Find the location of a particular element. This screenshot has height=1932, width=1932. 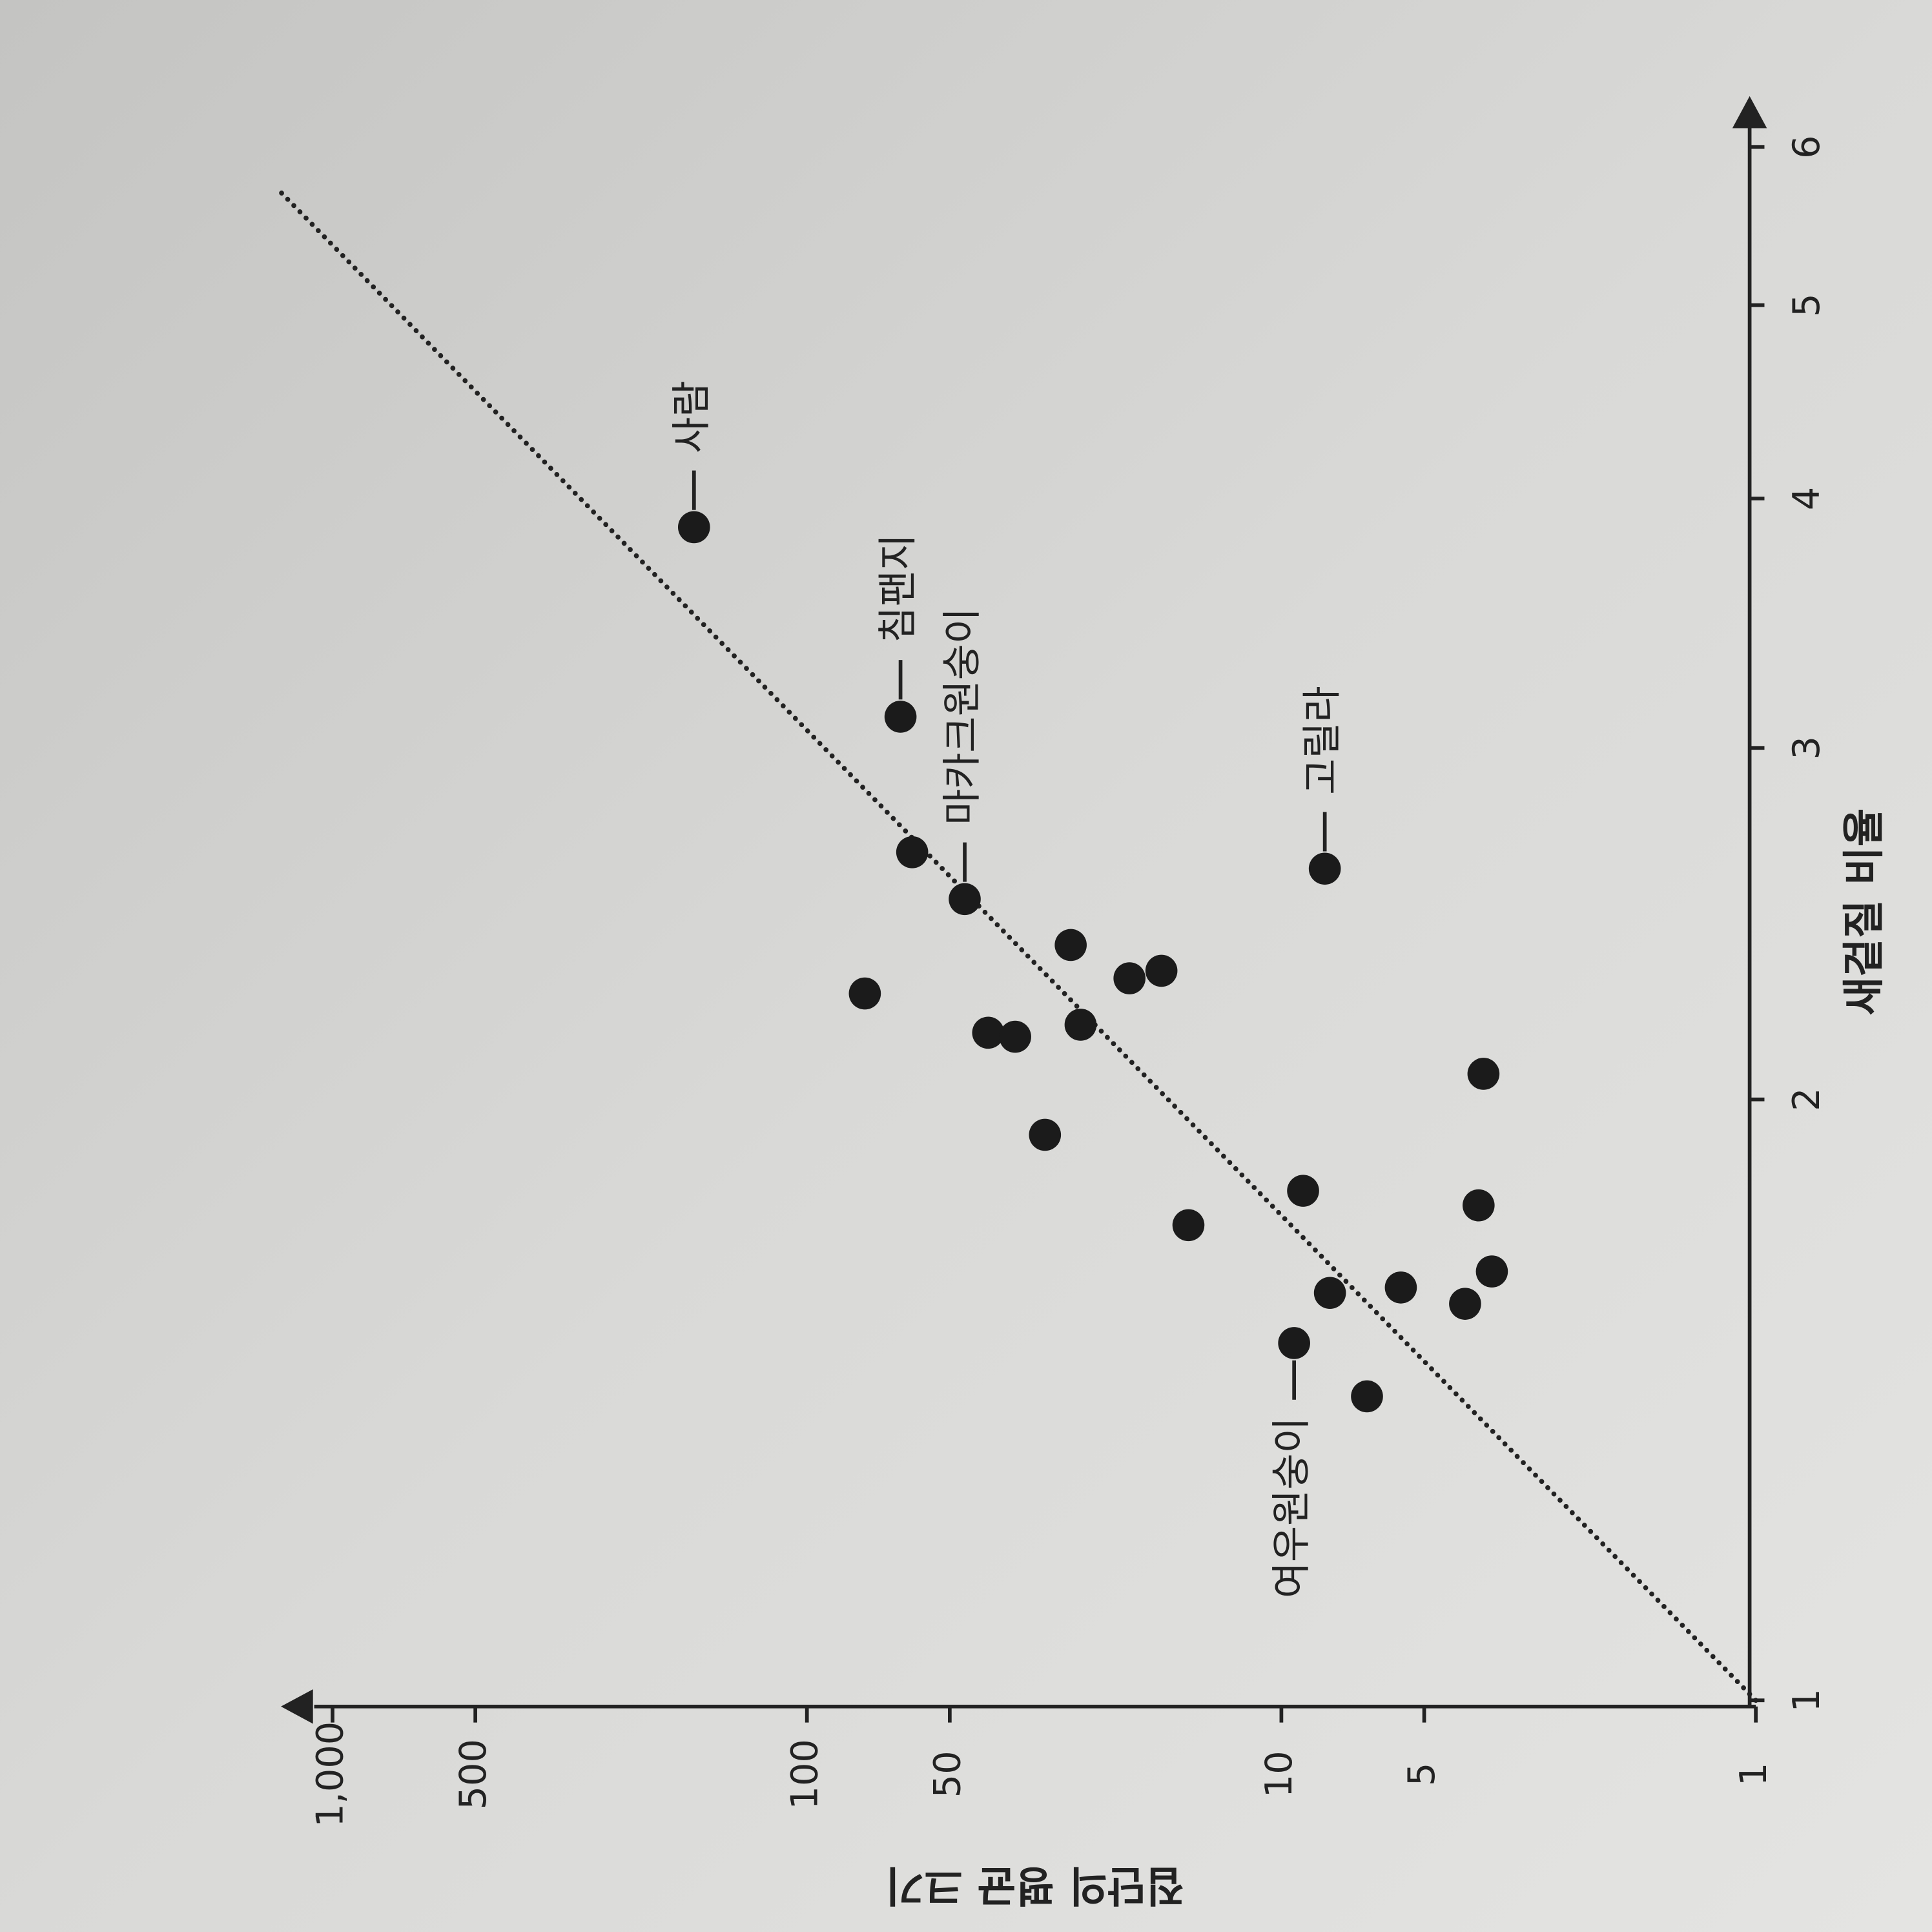

x-tick-label: 3 is located at coordinates (1806, 747).